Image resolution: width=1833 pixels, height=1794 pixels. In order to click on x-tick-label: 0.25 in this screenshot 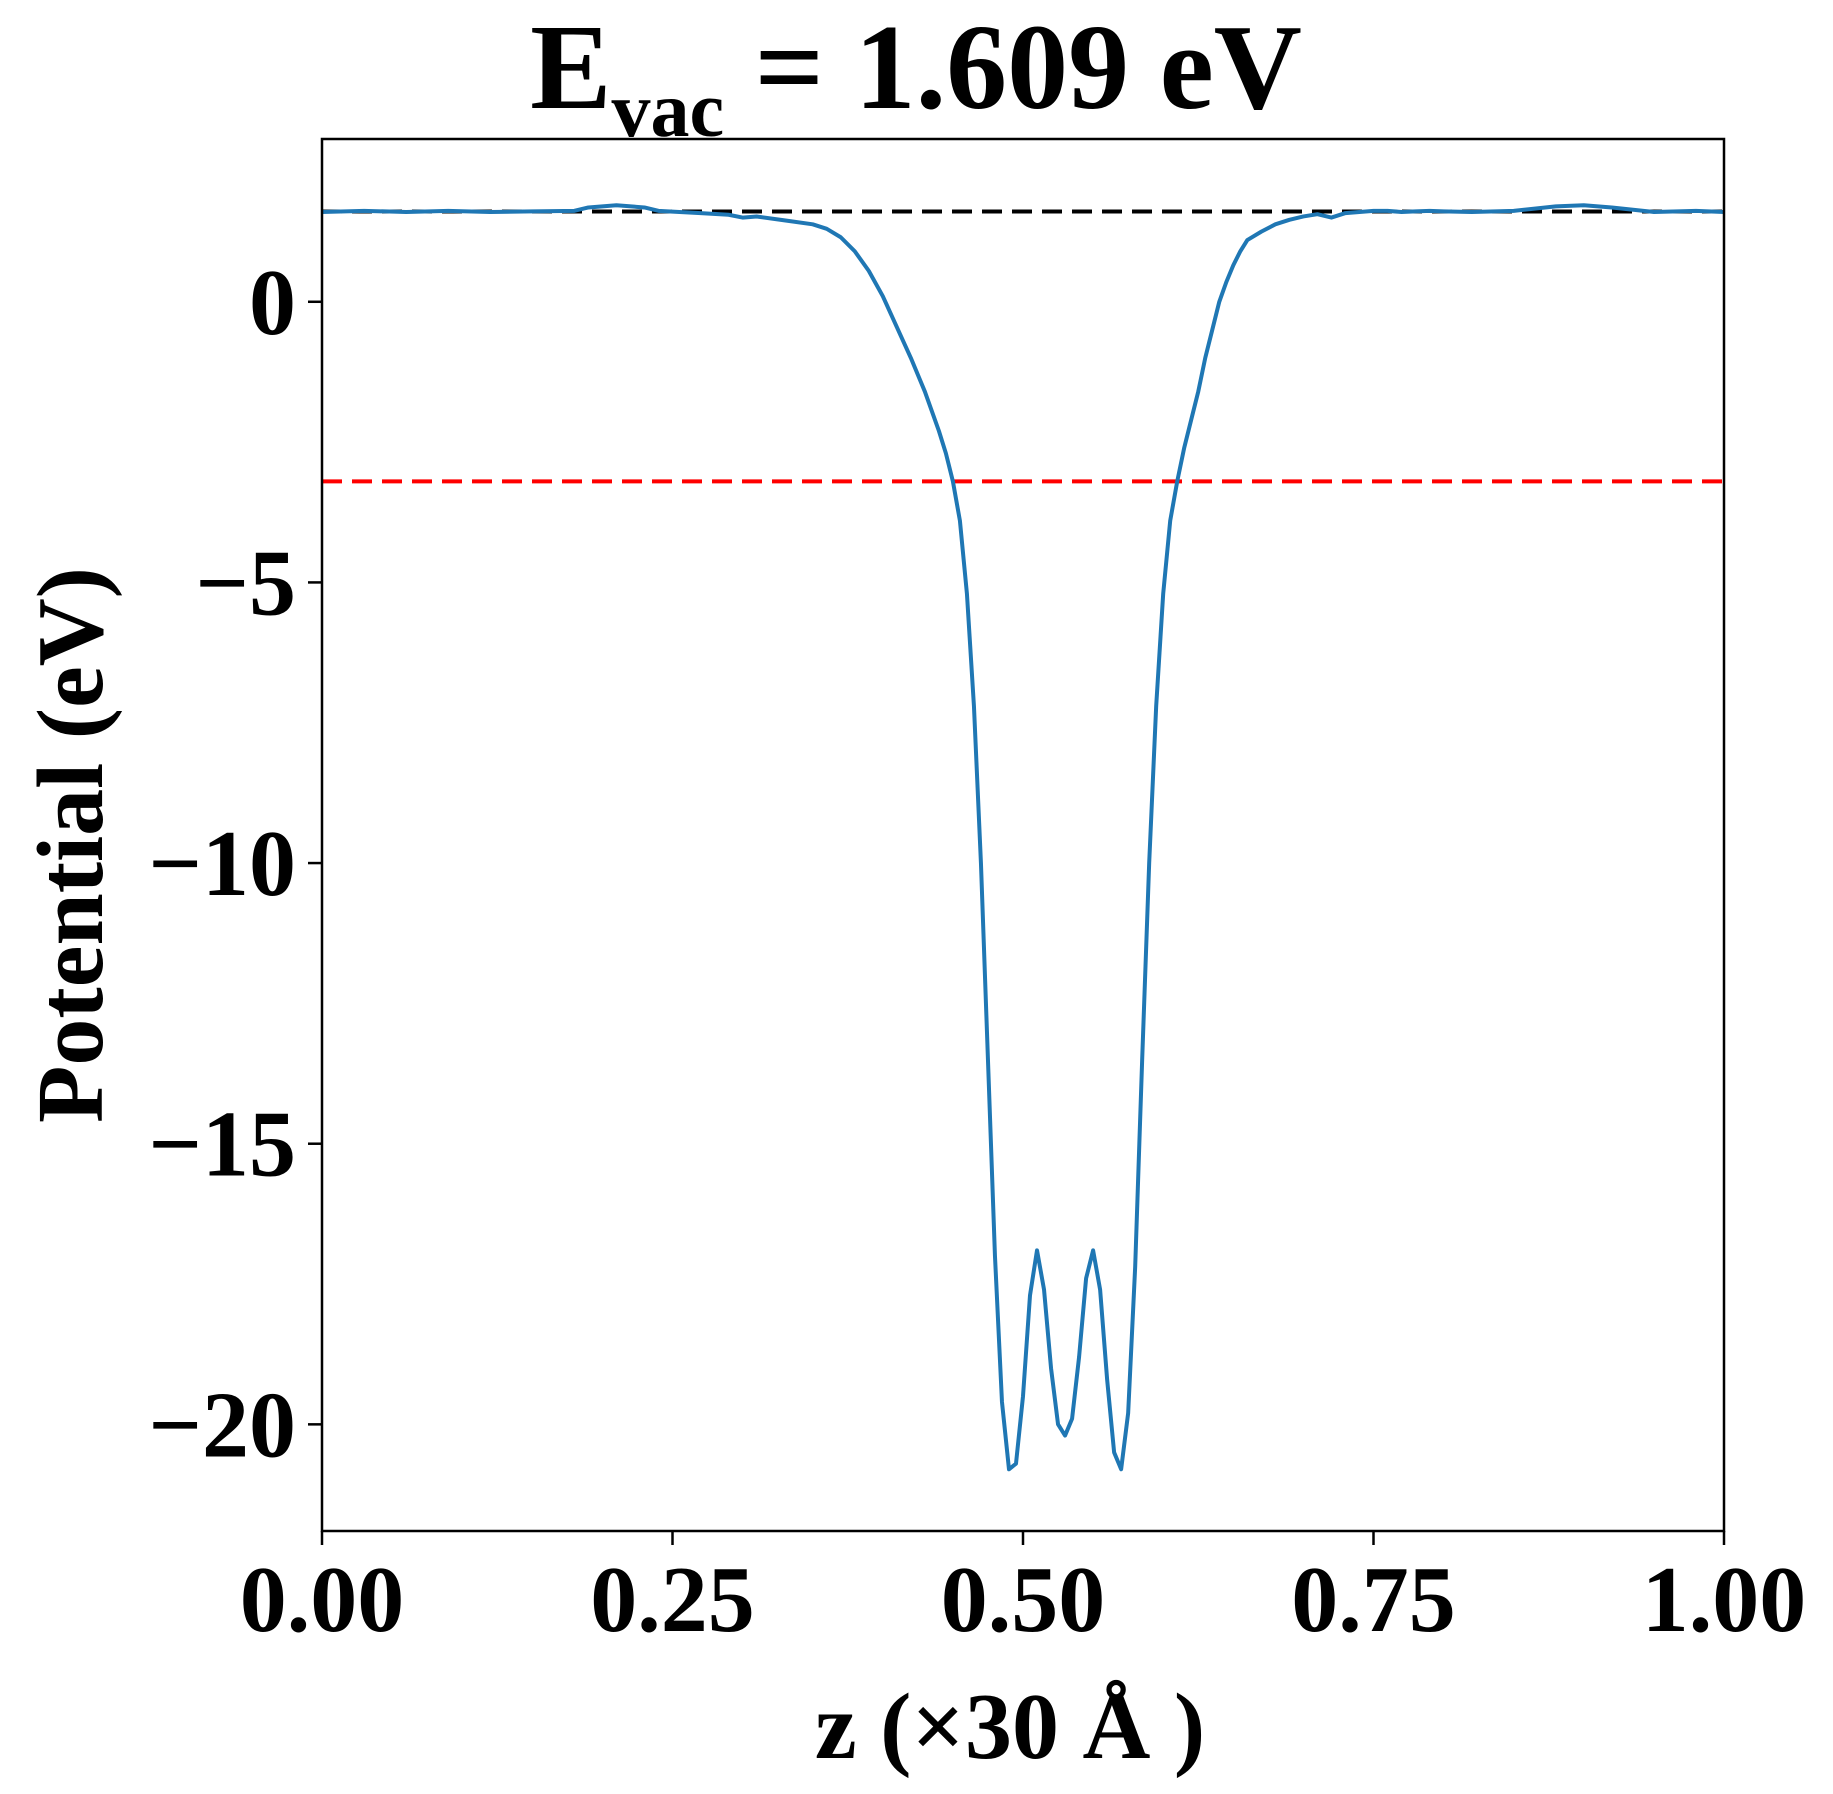, I will do `click(672, 1600)`.